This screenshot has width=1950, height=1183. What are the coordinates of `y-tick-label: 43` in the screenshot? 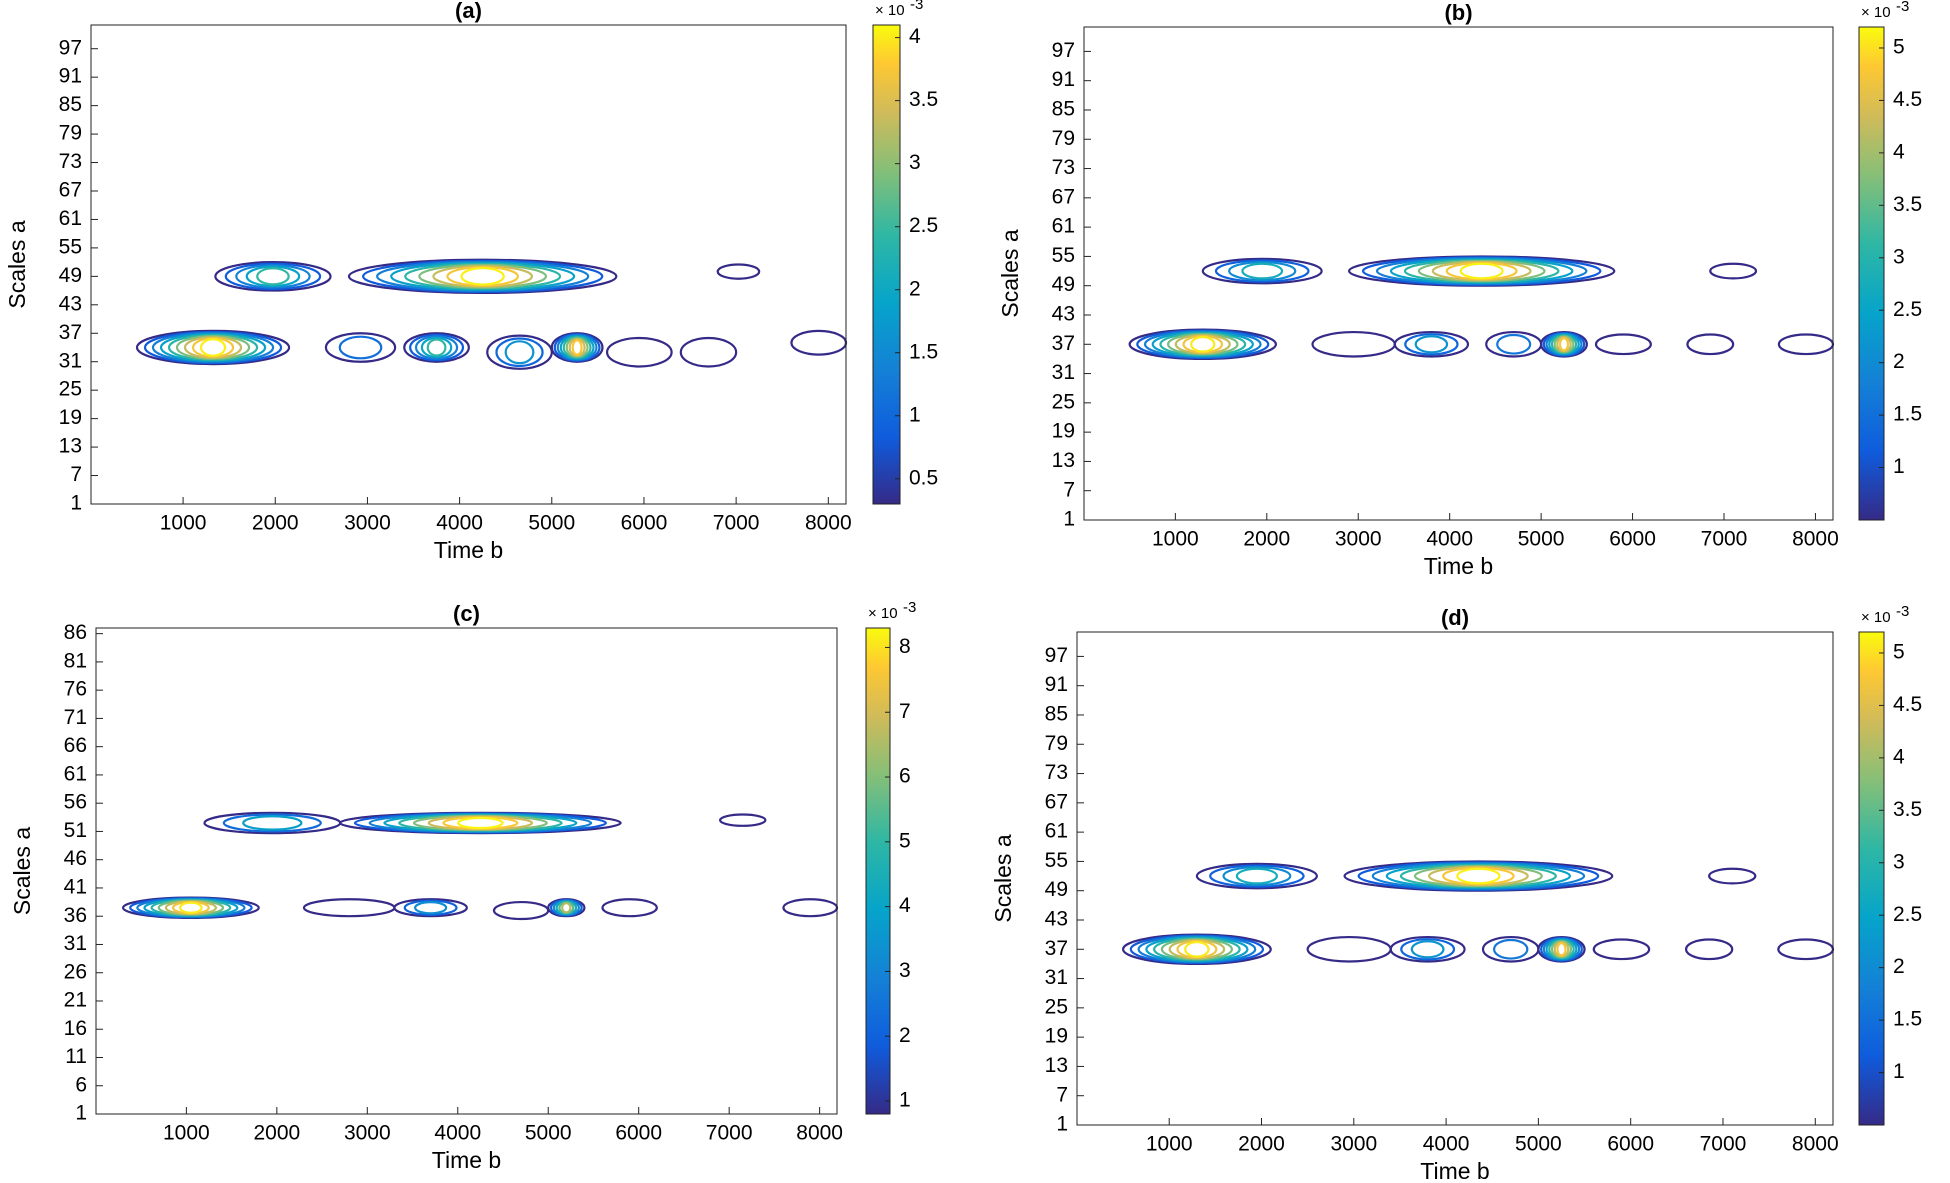 It's located at (70, 303).